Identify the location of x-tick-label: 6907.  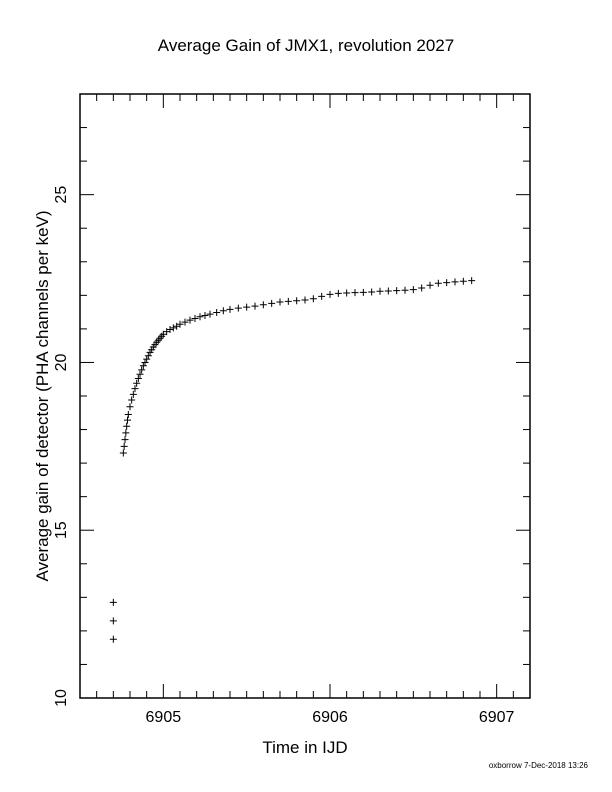
(497, 717).